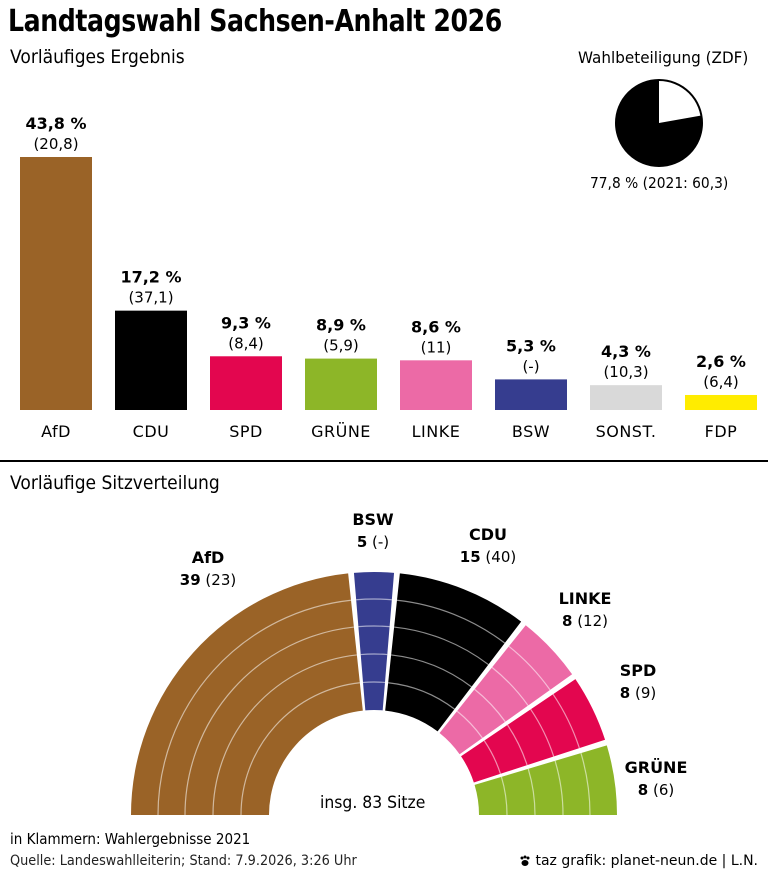  I want to click on seat-count-label: 8 (12), so click(585, 621).